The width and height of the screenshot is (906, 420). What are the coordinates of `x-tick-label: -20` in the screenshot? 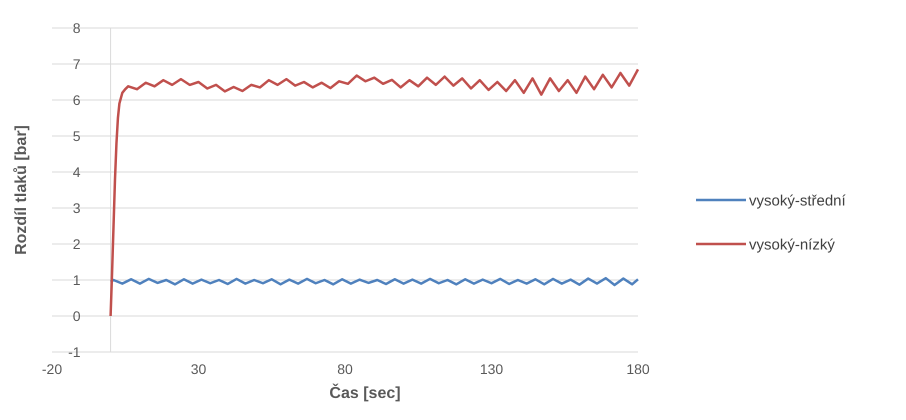 It's located at (52, 369).